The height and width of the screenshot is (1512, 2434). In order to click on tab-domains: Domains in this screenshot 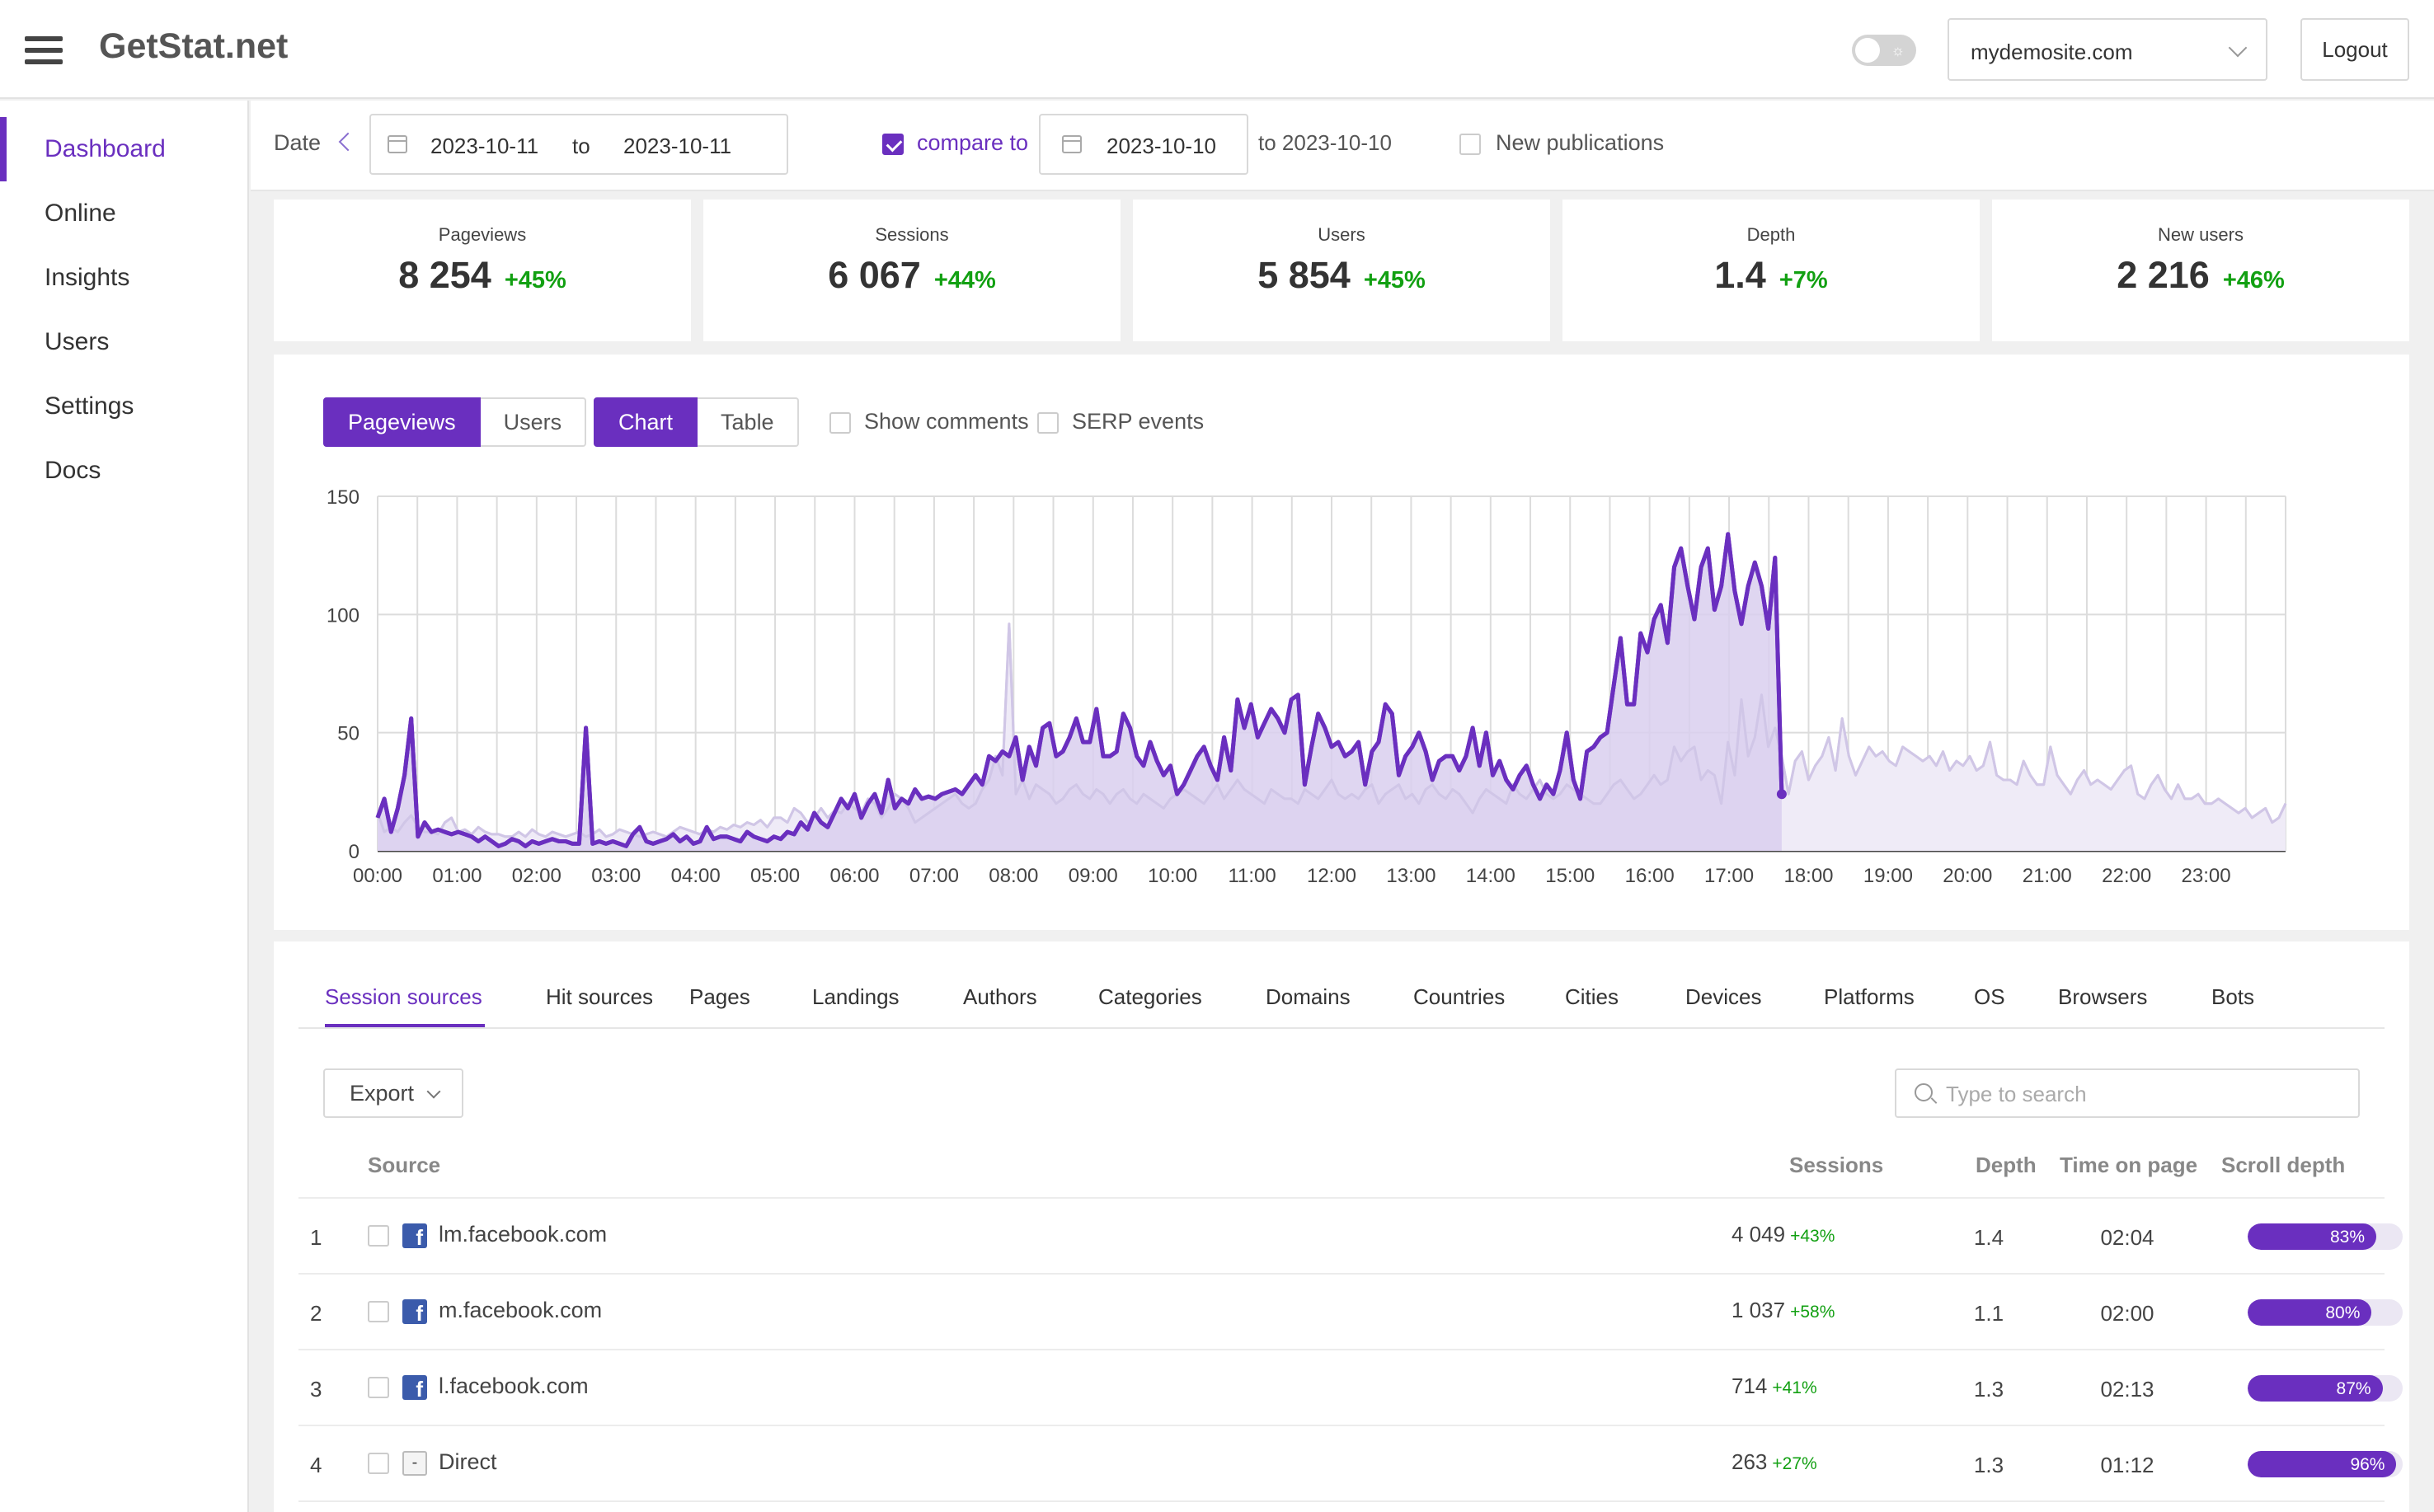, I will do `click(1308, 997)`.